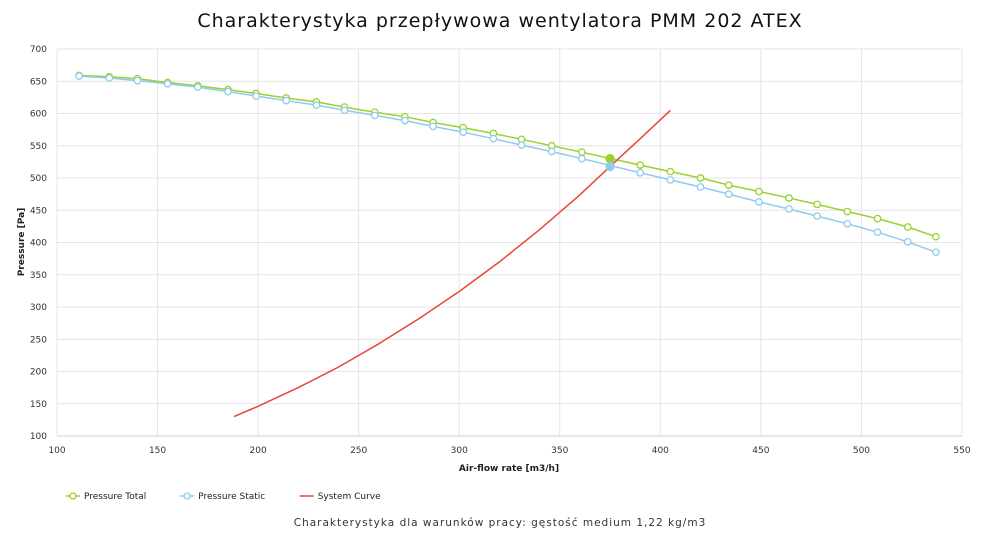 Image resolution: width=1000 pixels, height=541 pixels. I want to click on x-tick-label: 250, so click(358, 451).